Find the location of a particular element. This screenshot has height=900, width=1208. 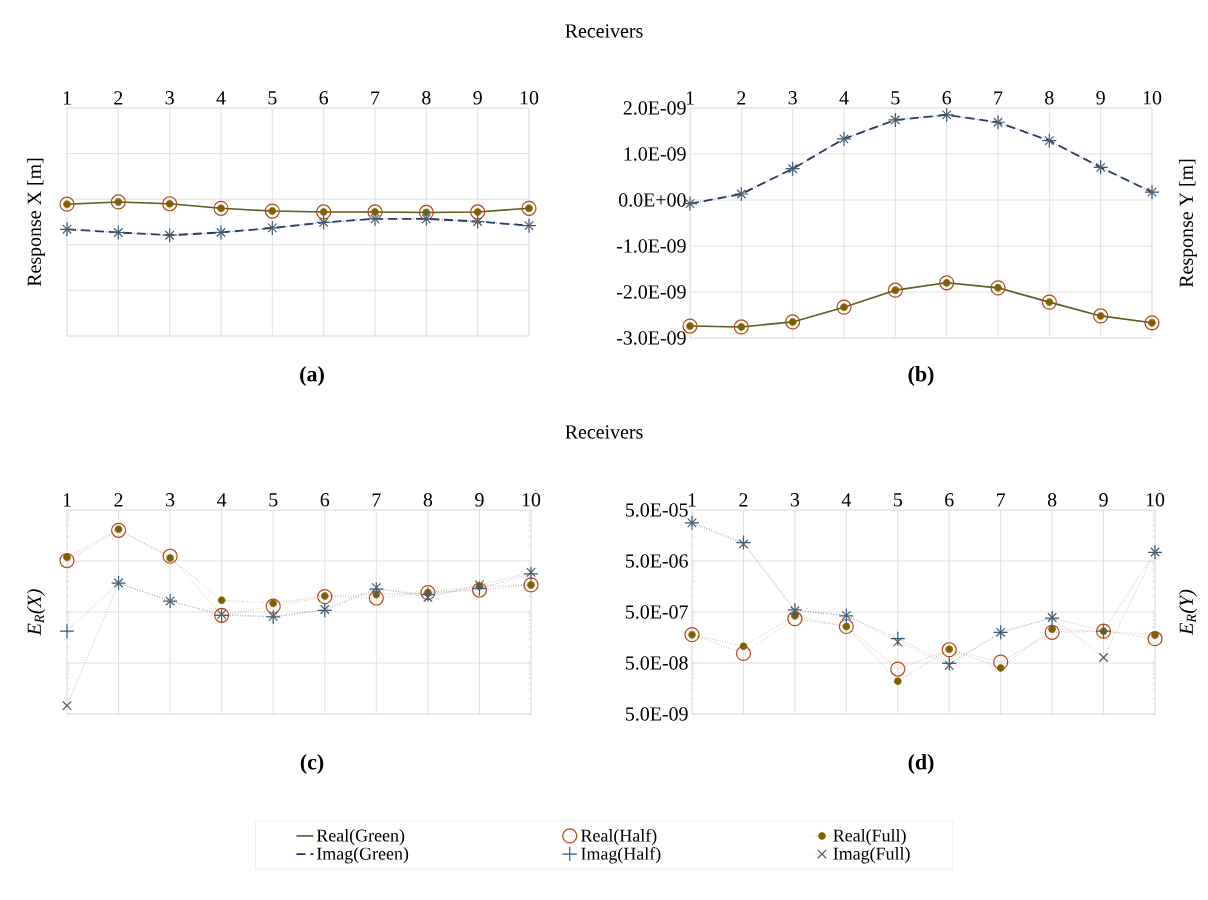

y-tick-label: -1.0E-09 is located at coordinates (651, 246).